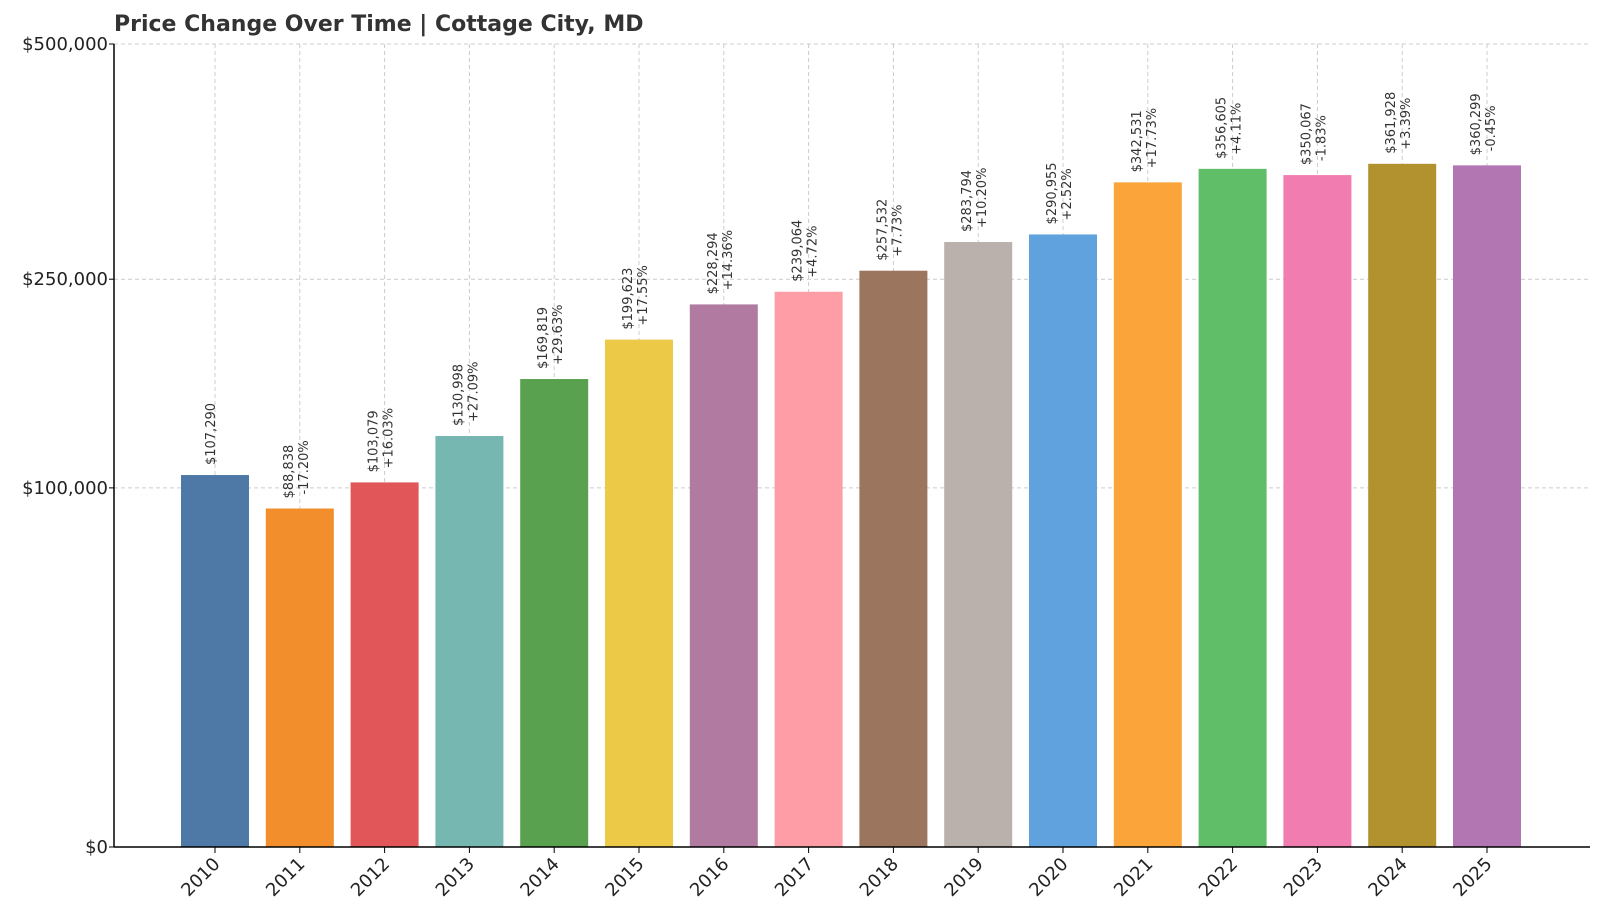  I want to click on change-label-2022: +4.11%, so click(1237, 129).